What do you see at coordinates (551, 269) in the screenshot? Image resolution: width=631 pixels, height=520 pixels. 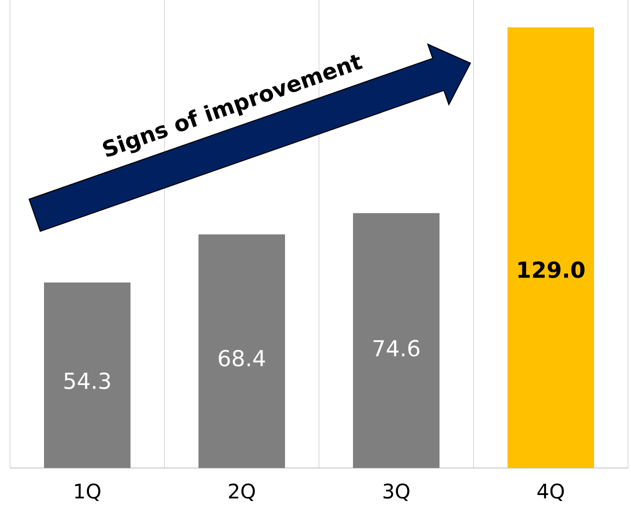 I see `data-label: 129.0` at bounding box center [551, 269].